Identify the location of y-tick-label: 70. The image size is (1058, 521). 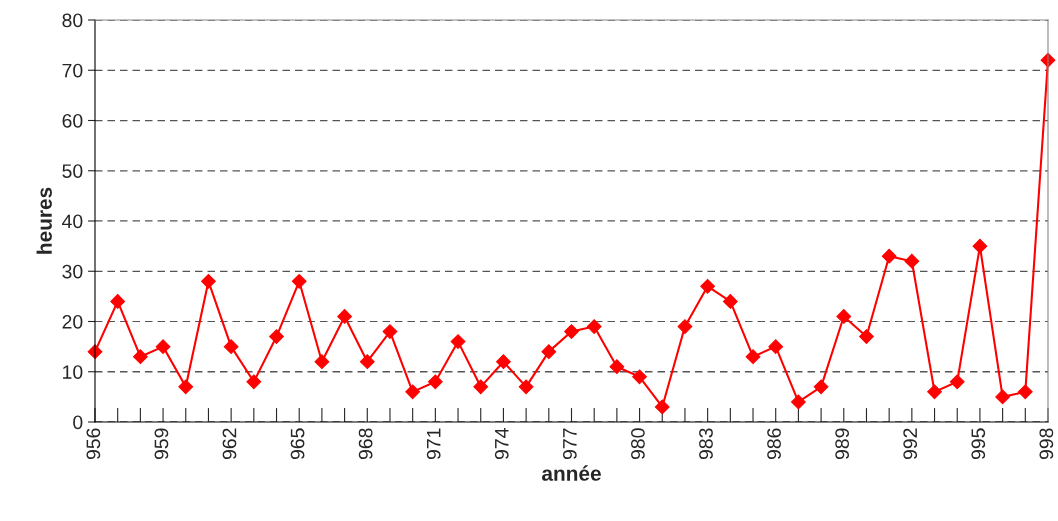
(72, 70).